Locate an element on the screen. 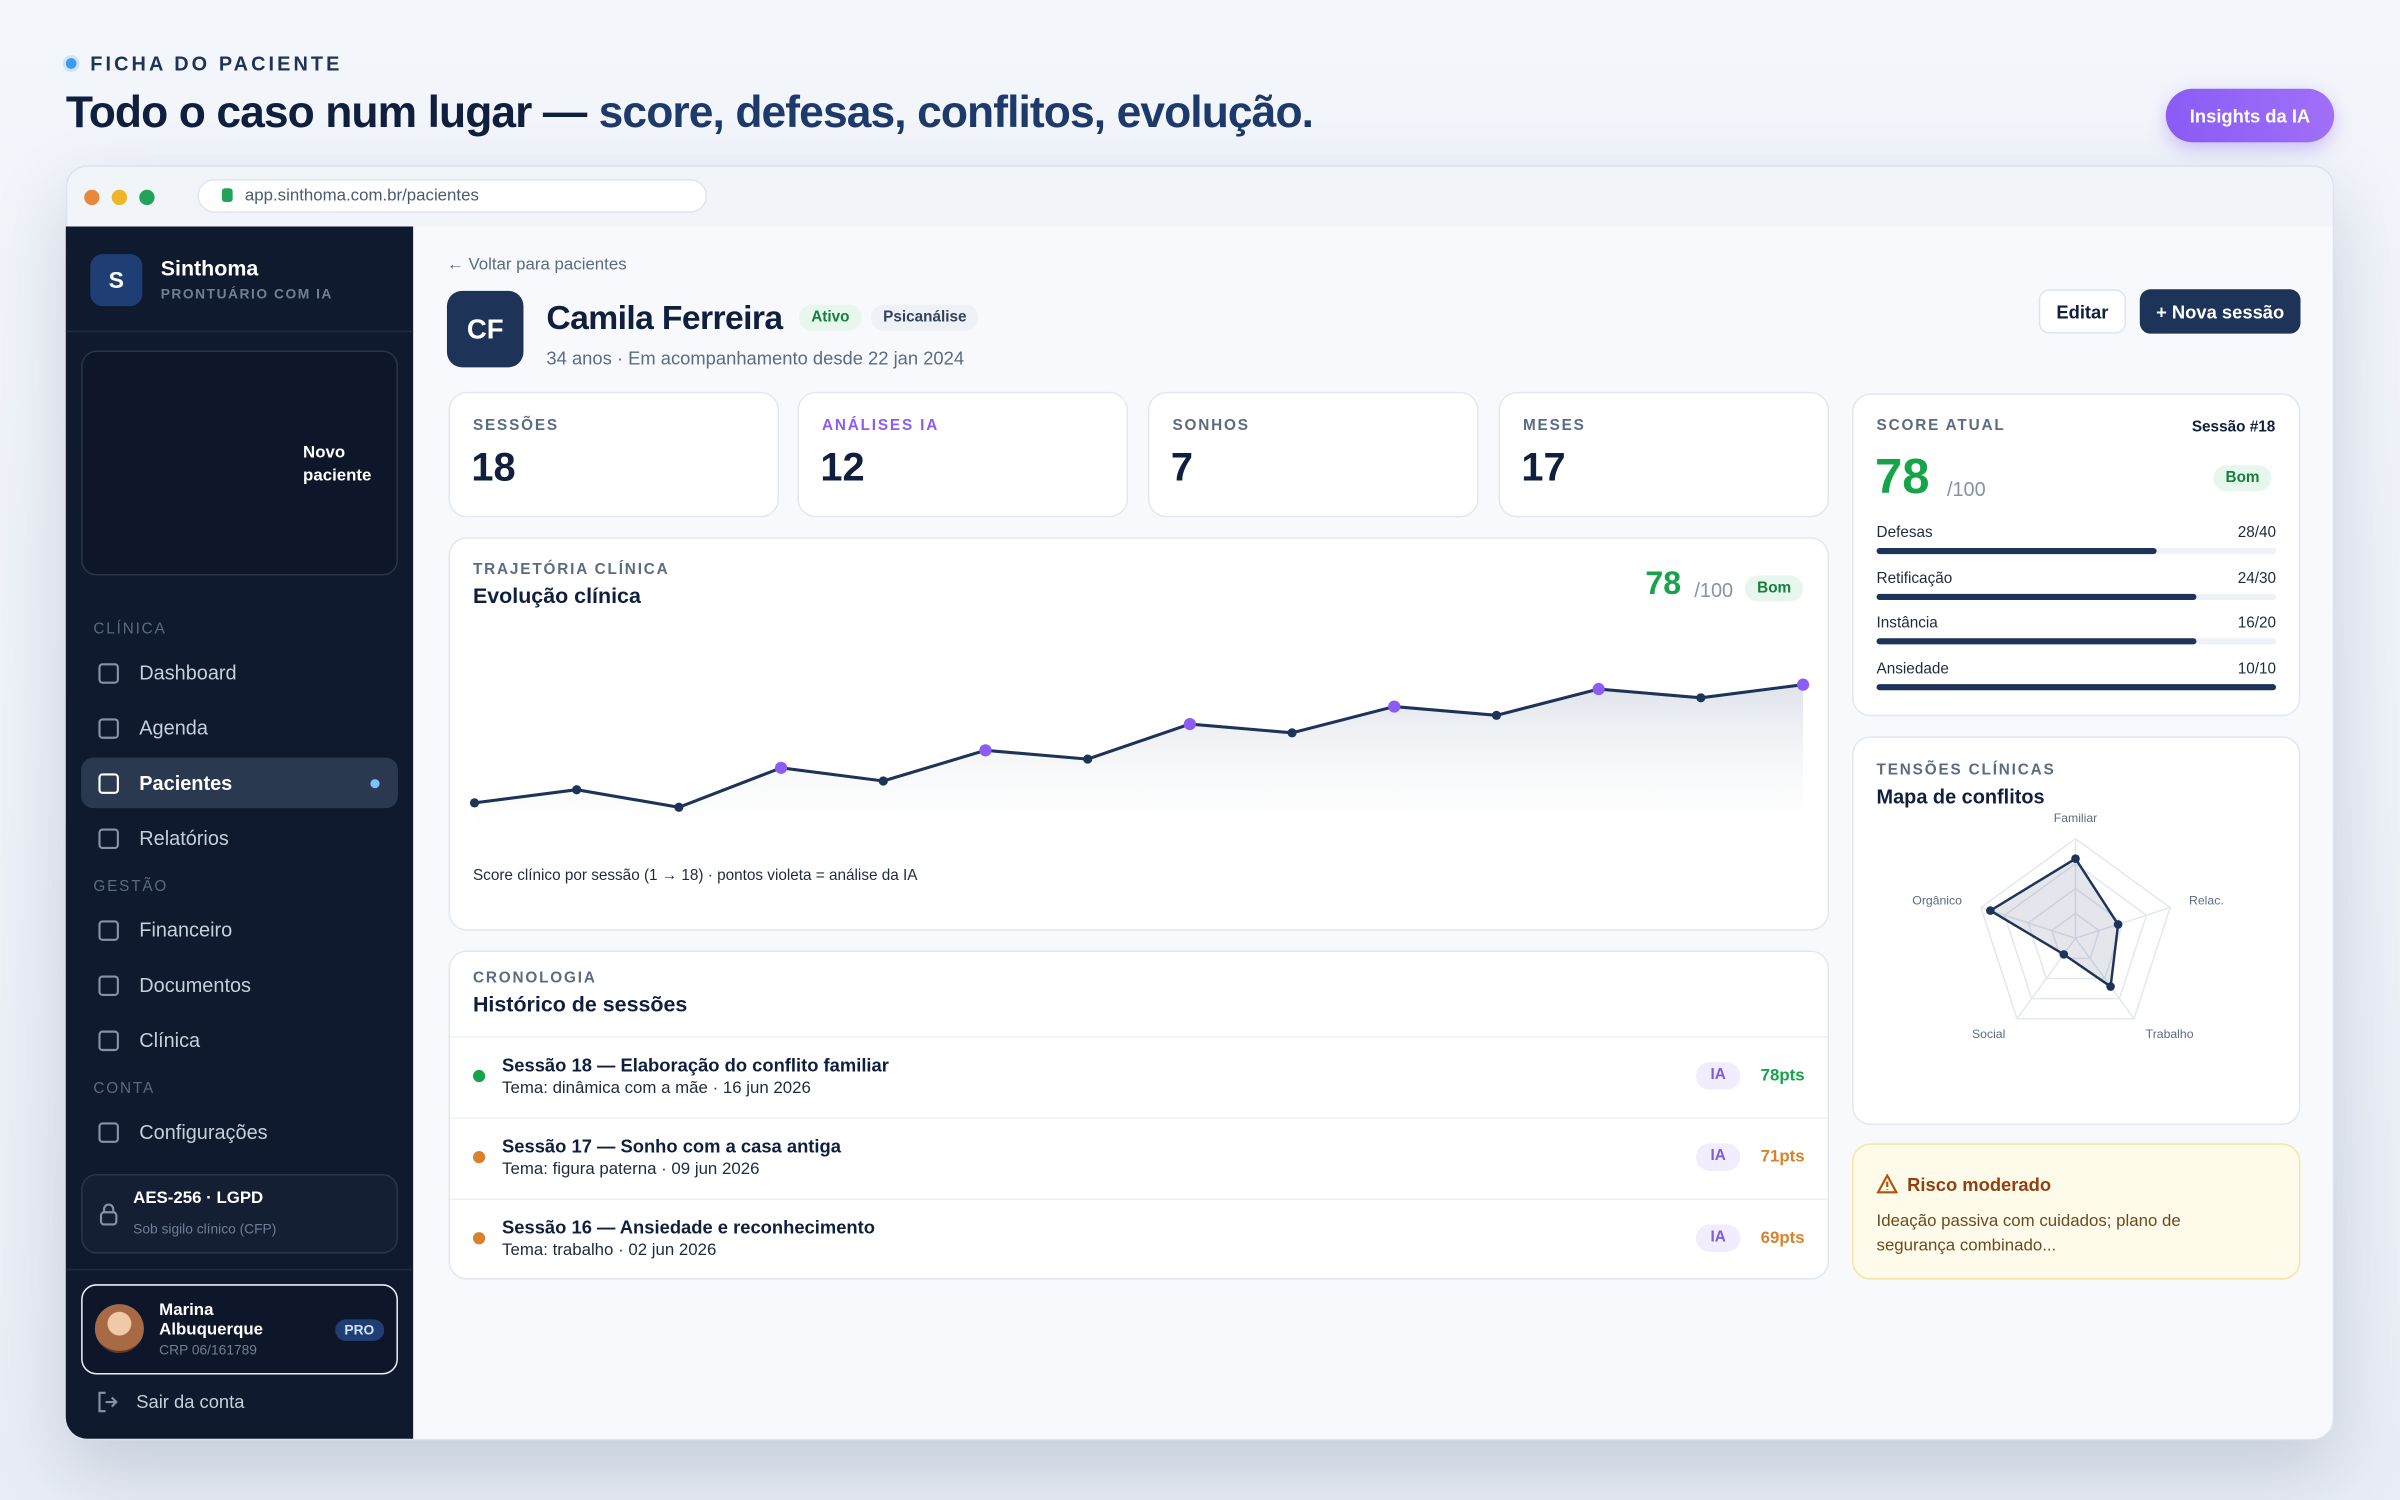 Image resolution: width=2400 pixels, height=1500 pixels. radar-area is located at coordinates (2053, 923).